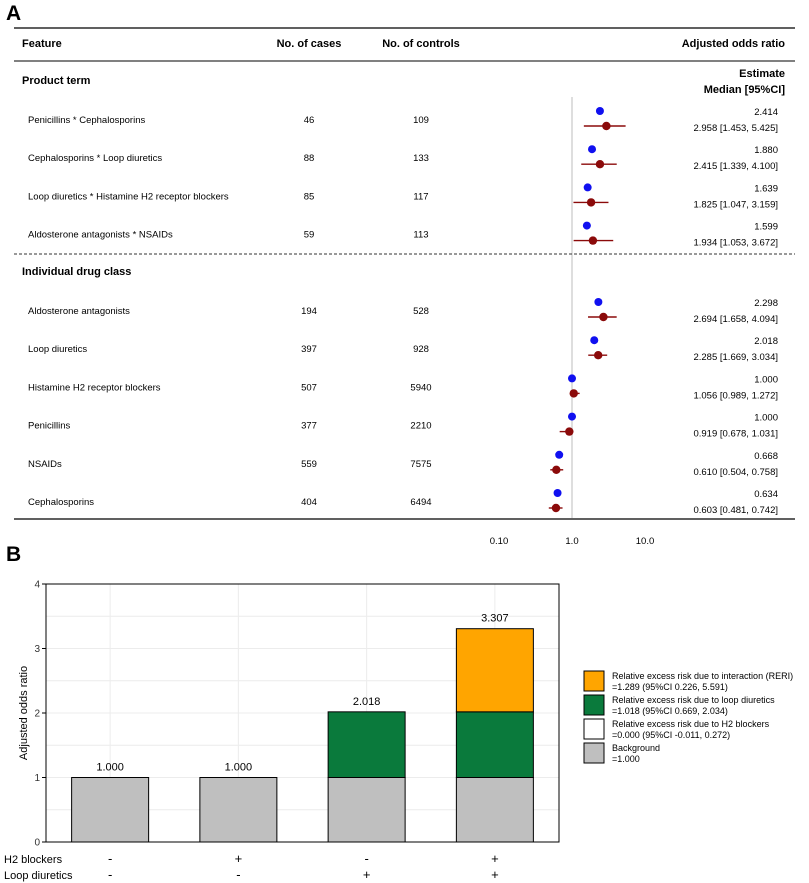 The height and width of the screenshot is (883, 809). I want to click on legend-text: =0.000 (95%CI -0.011, 0.272), so click(671, 735).